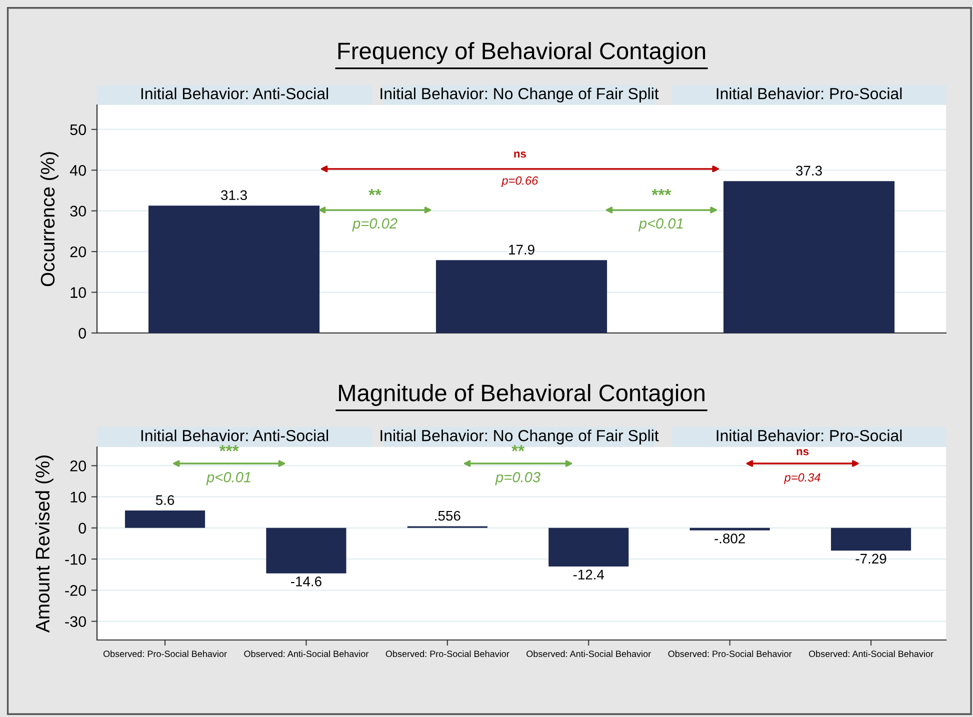 This screenshot has height=717, width=973. I want to click on data-label: -.802, so click(729, 539).